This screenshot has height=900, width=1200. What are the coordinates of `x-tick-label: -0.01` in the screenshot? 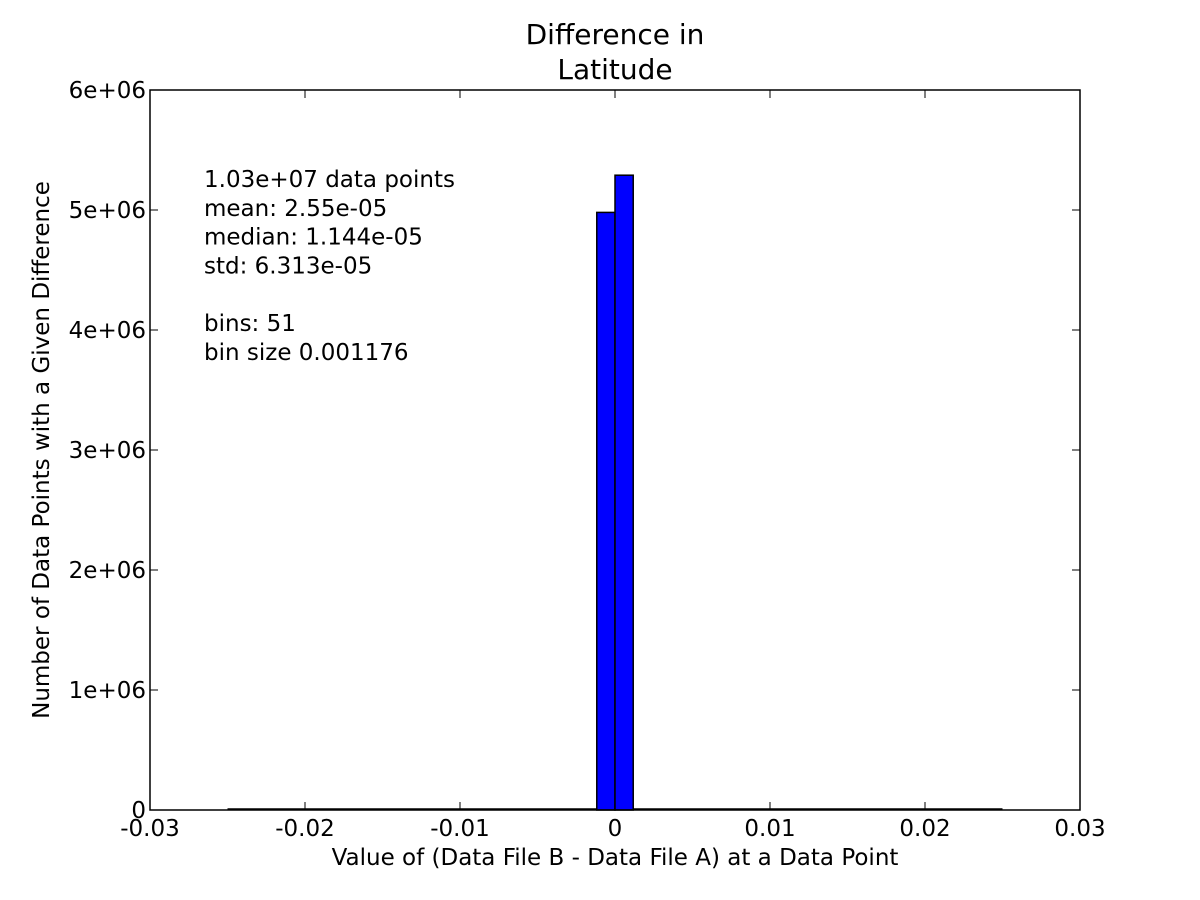 It's located at (460, 829).